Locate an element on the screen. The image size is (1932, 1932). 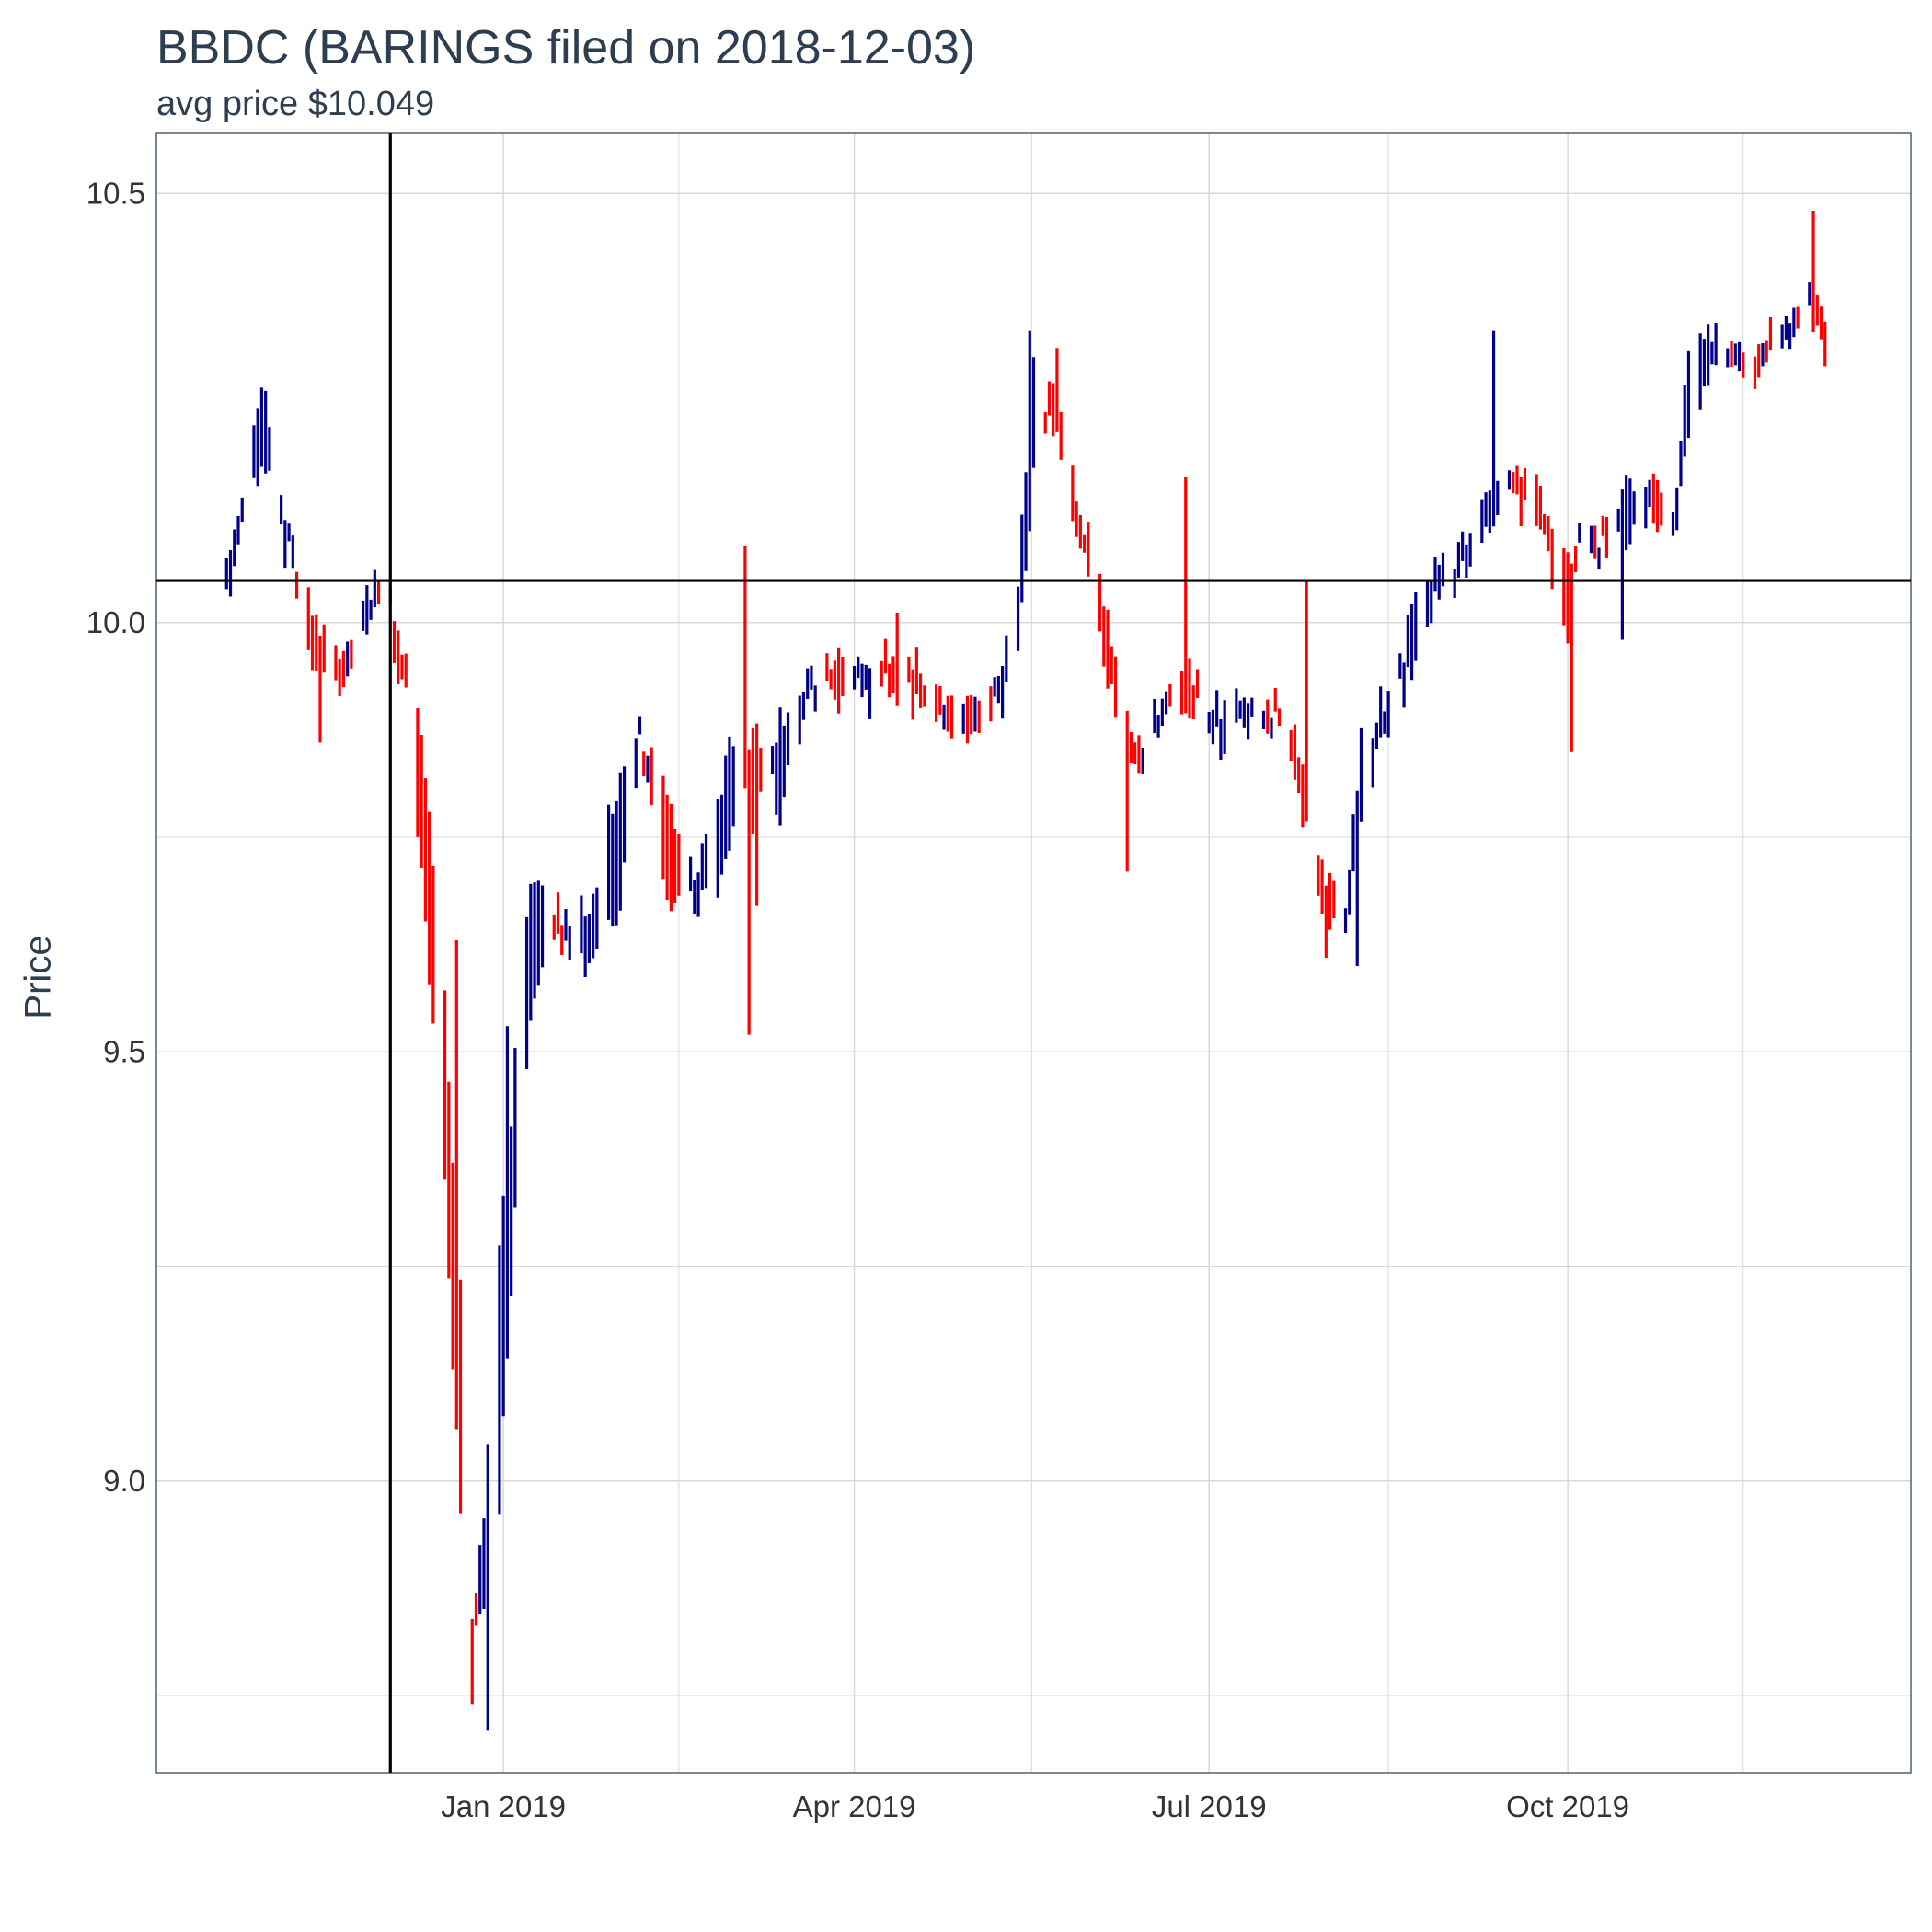
chart-title: BBDC (BARINGS filed on 2018-12-03) is located at coordinates (566, 48).